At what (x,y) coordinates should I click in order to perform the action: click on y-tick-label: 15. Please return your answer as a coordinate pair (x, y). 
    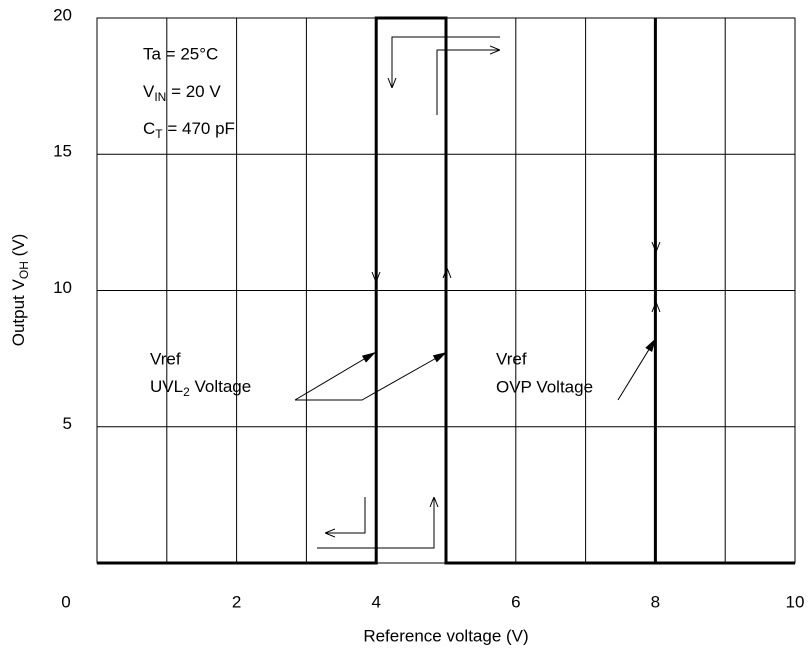
    Looking at the image, I should click on (62, 151).